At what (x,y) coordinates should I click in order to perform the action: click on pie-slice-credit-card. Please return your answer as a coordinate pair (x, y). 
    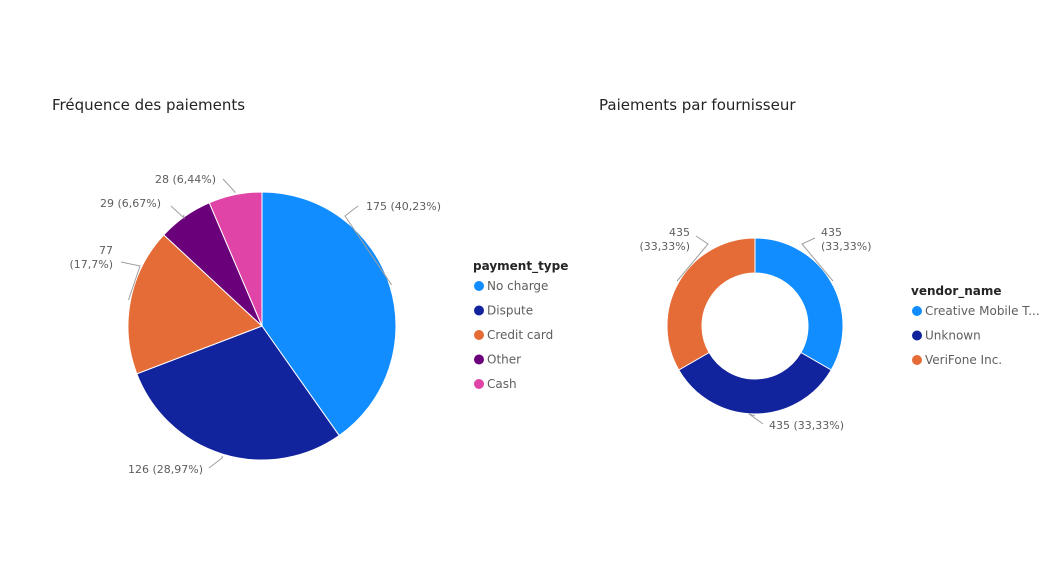
    Looking at the image, I should click on (195, 304).